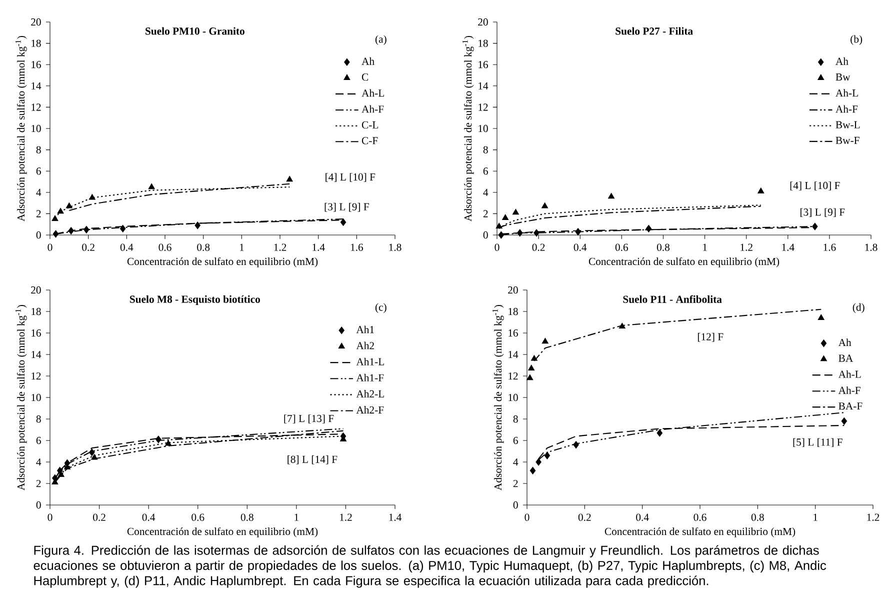  What do you see at coordinates (370, 410) in the screenshot?
I see `legend-label: Ah2-F` at bounding box center [370, 410].